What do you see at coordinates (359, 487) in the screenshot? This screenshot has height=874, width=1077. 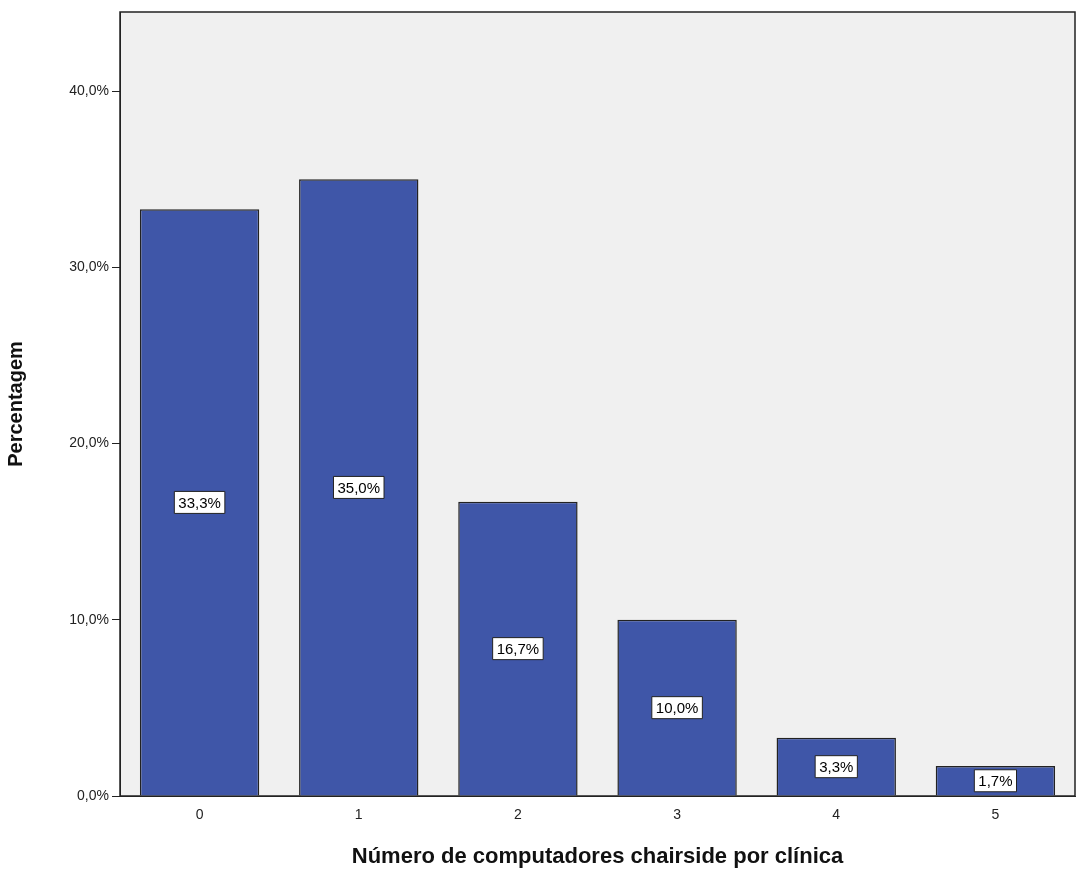 I see `data-label: 35,0%` at bounding box center [359, 487].